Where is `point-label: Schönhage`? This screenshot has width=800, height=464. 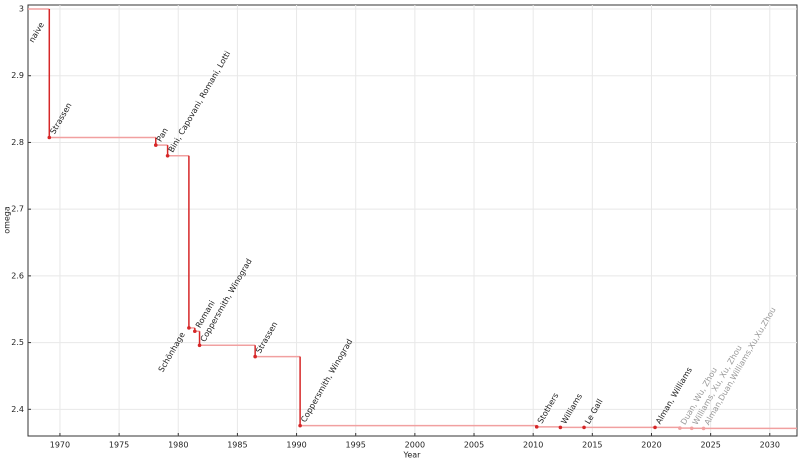
point-label: Schönhage is located at coordinates (172, 352).